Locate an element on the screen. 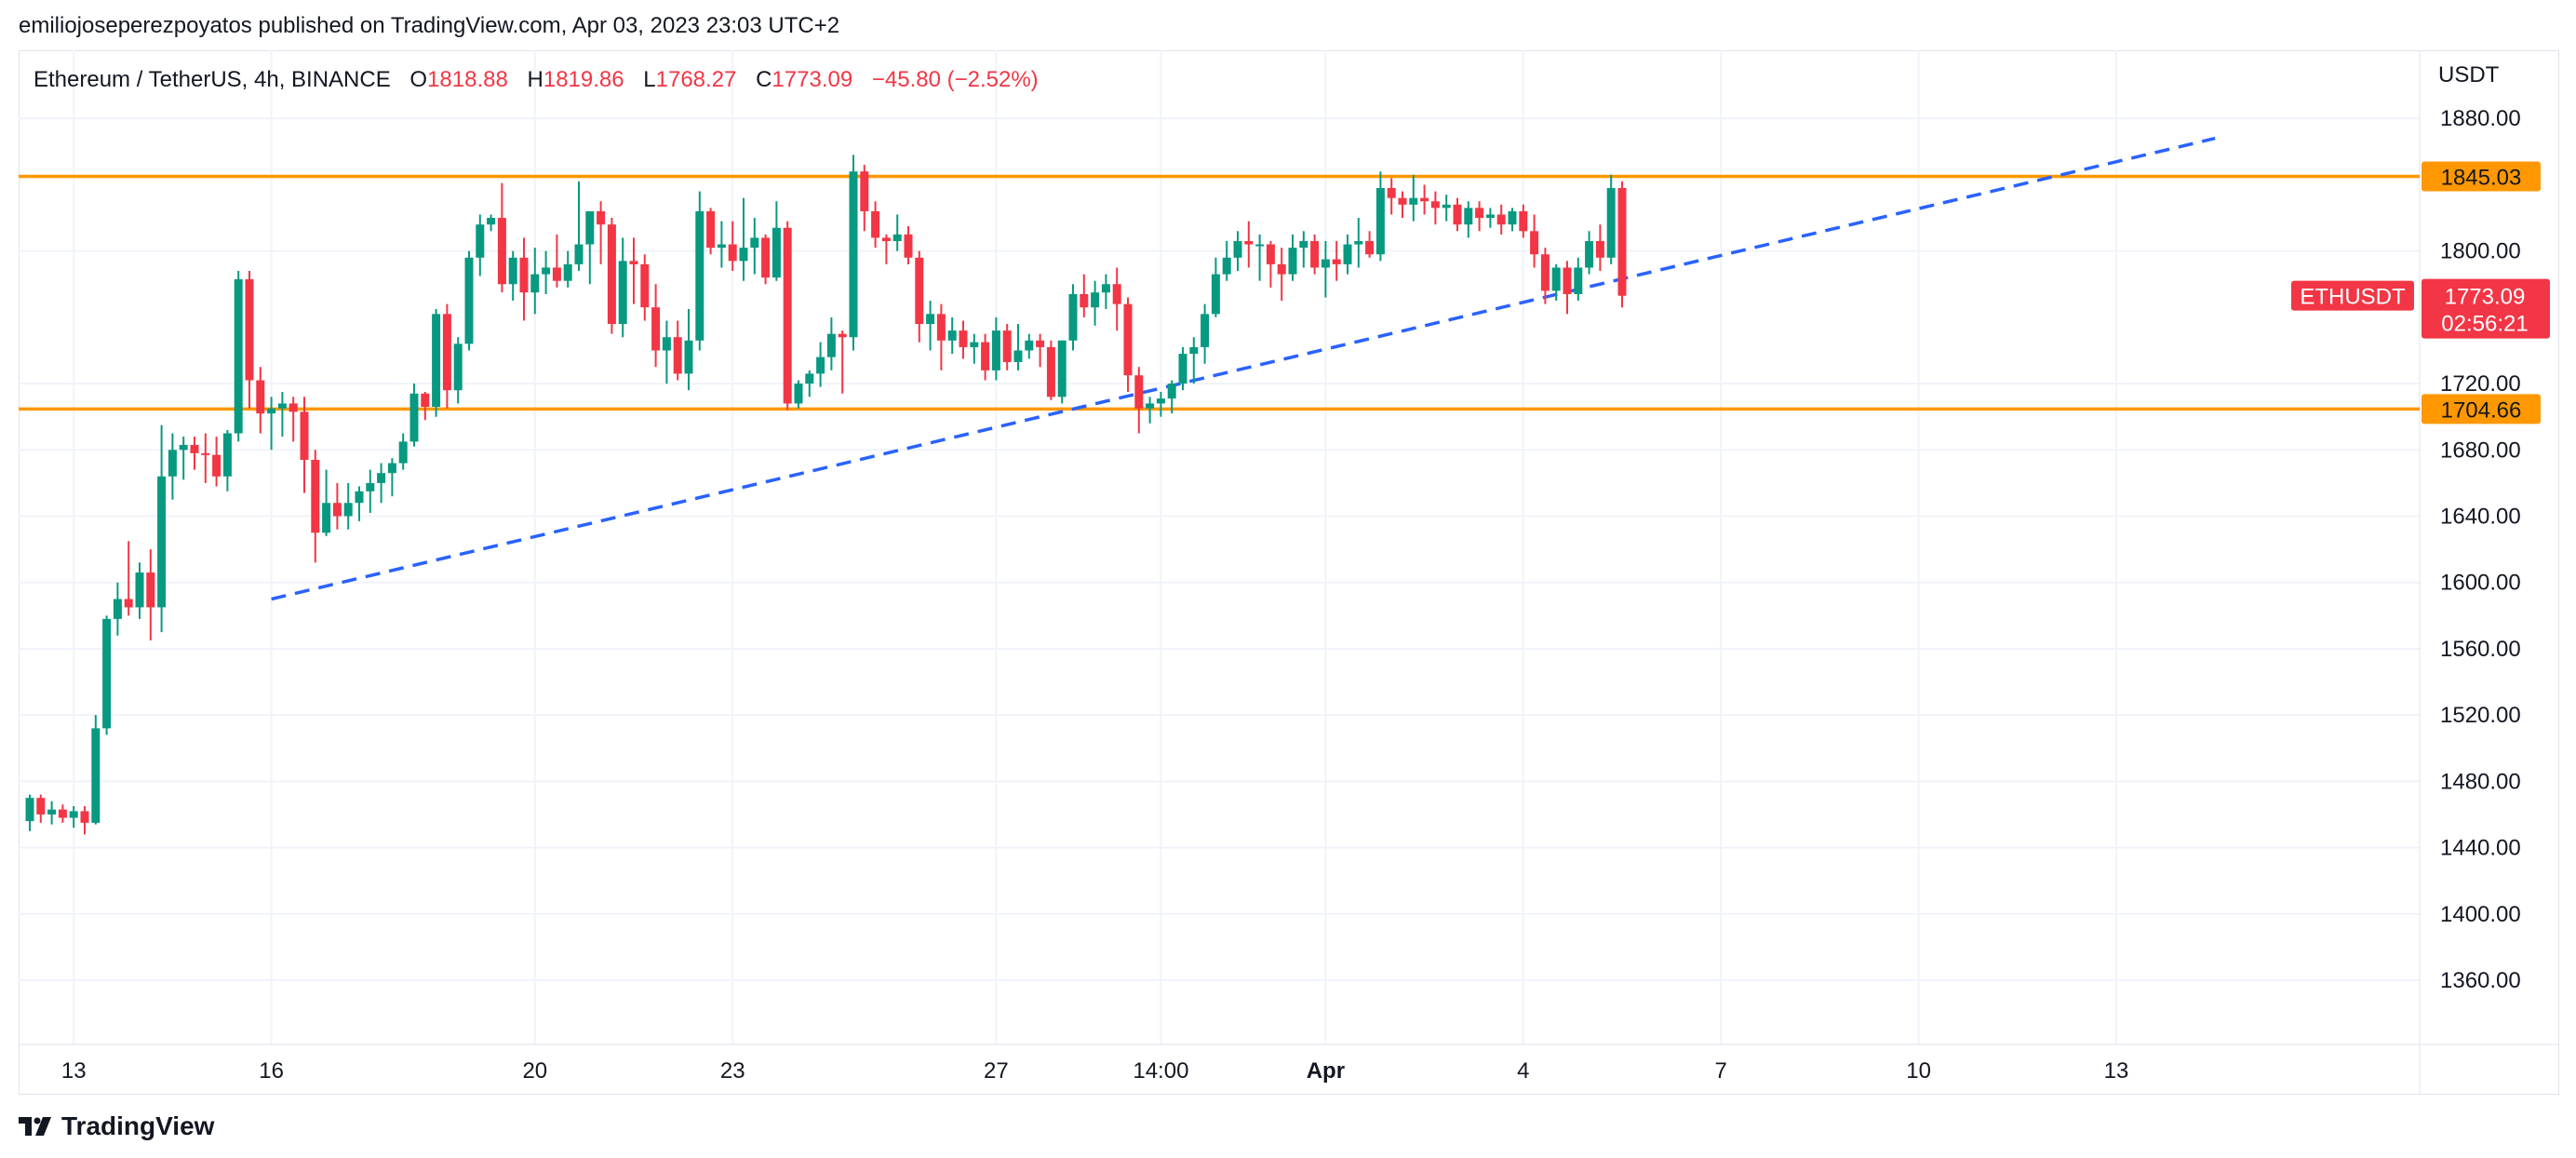 The height and width of the screenshot is (1158, 2576). bar-countdown-label: 02:56:21 is located at coordinates (2484, 324).